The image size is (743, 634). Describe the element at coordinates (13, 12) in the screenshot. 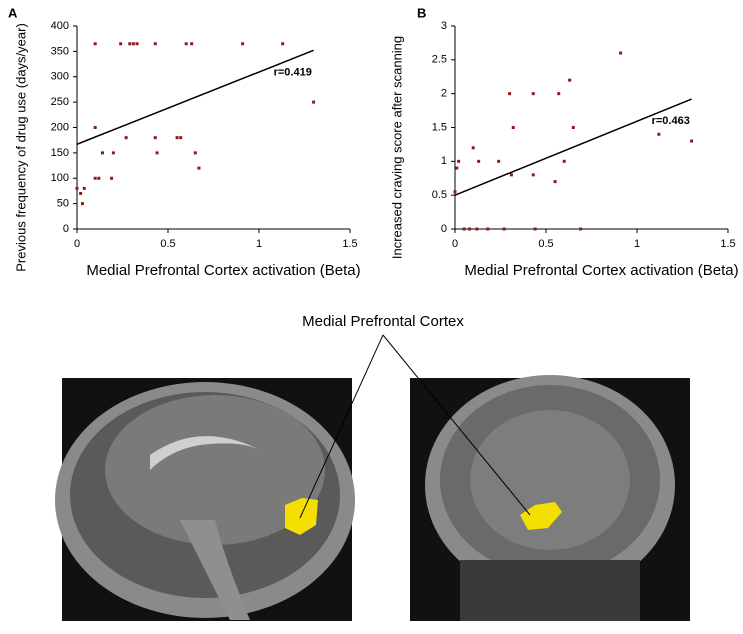

I see `panel-label: A` at that location.